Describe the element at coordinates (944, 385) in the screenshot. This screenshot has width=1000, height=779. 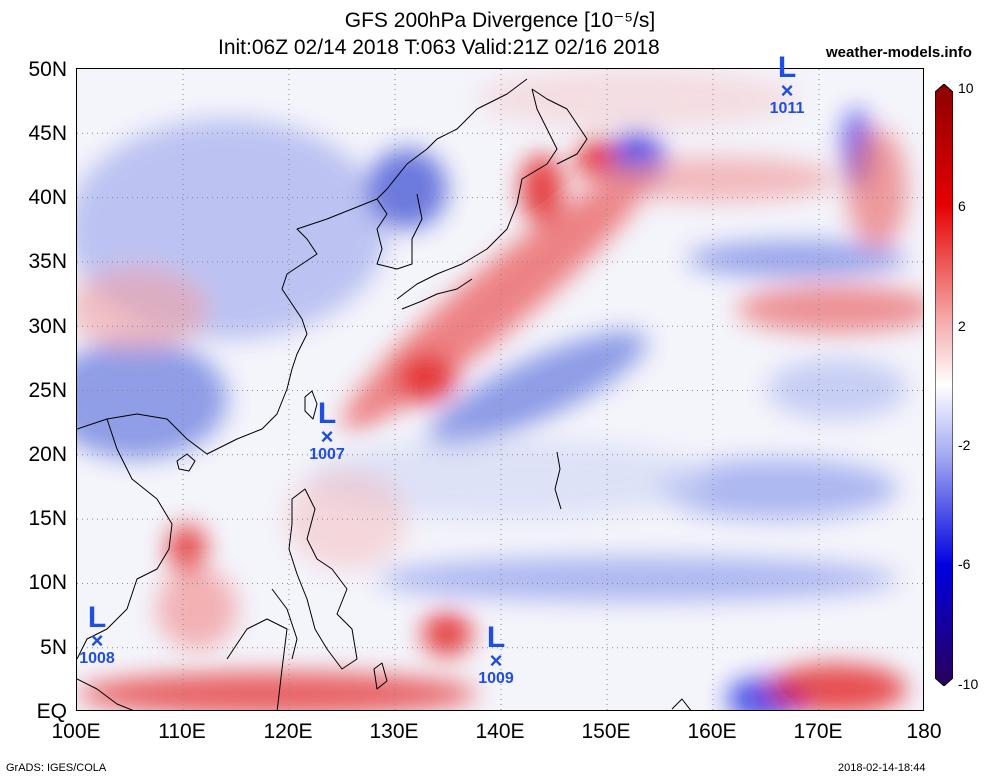
I see `colorbar` at that location.